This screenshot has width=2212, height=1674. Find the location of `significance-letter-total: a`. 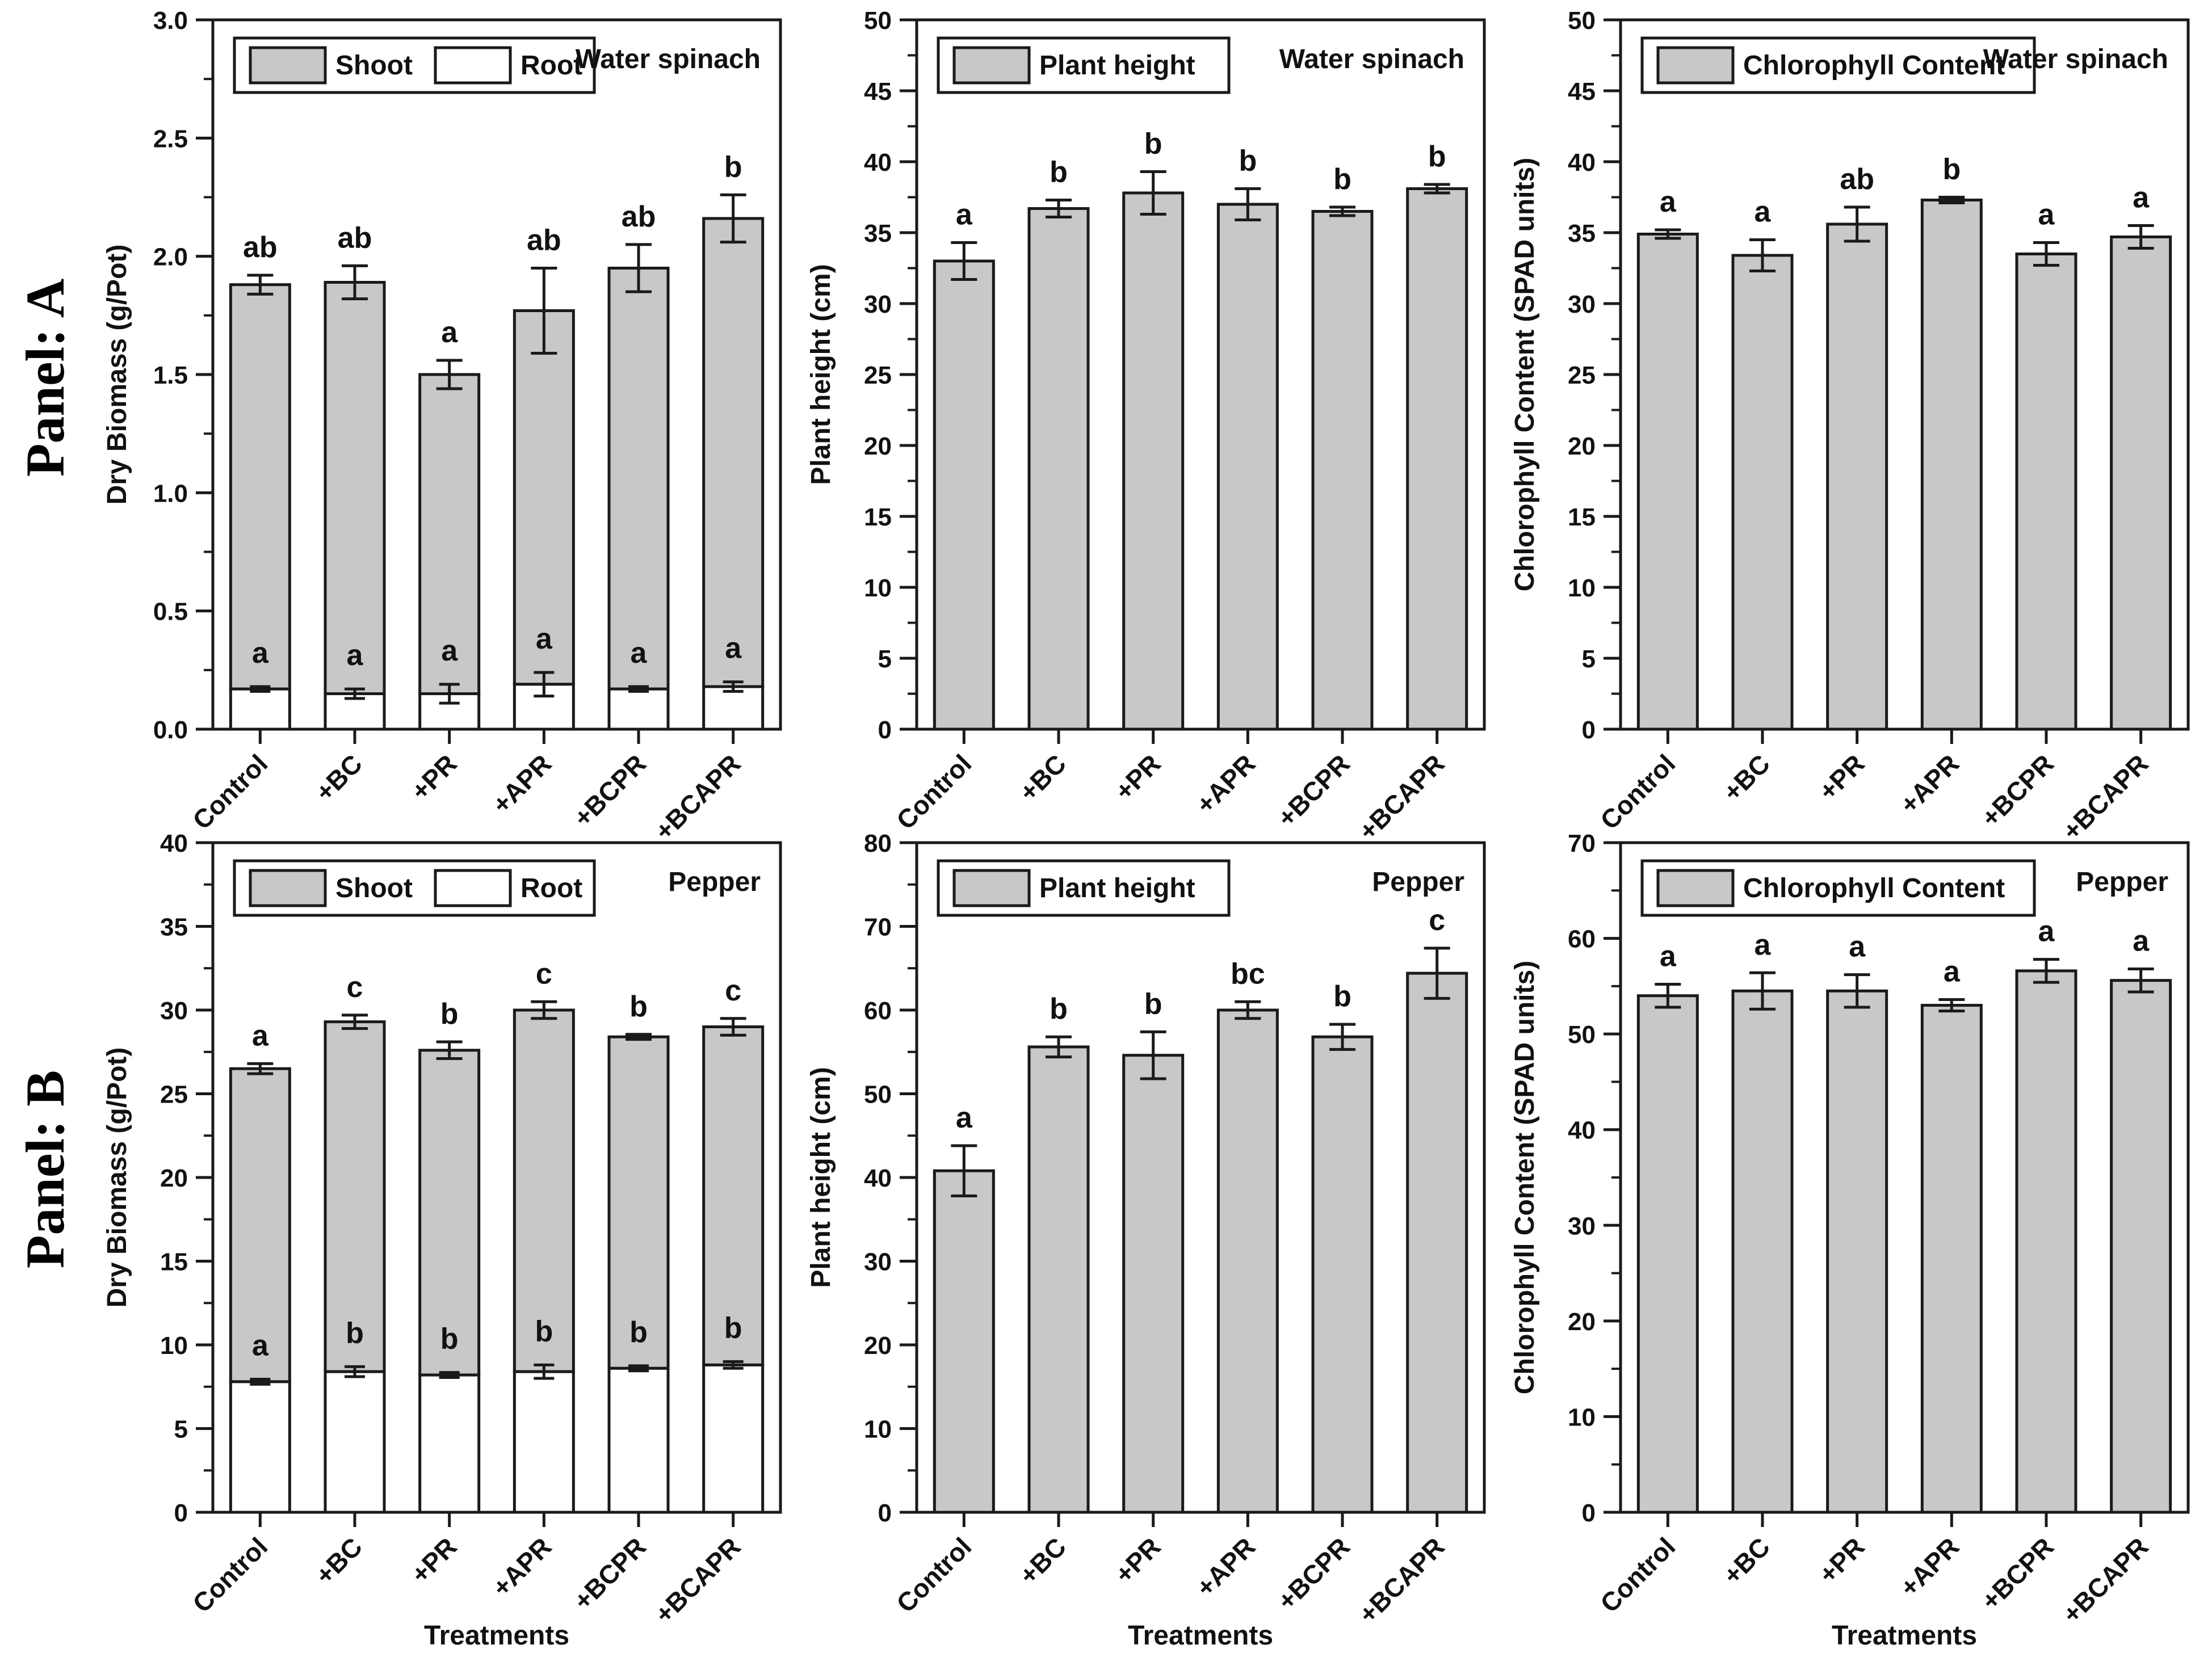

significance-letter-total: a is located at coordinates (260, 1035).